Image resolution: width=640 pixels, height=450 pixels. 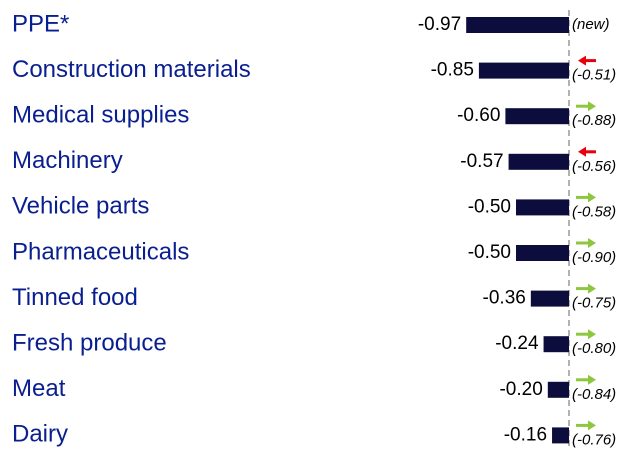 I want to click on category-label: Meat, so click(x=39, y=388).